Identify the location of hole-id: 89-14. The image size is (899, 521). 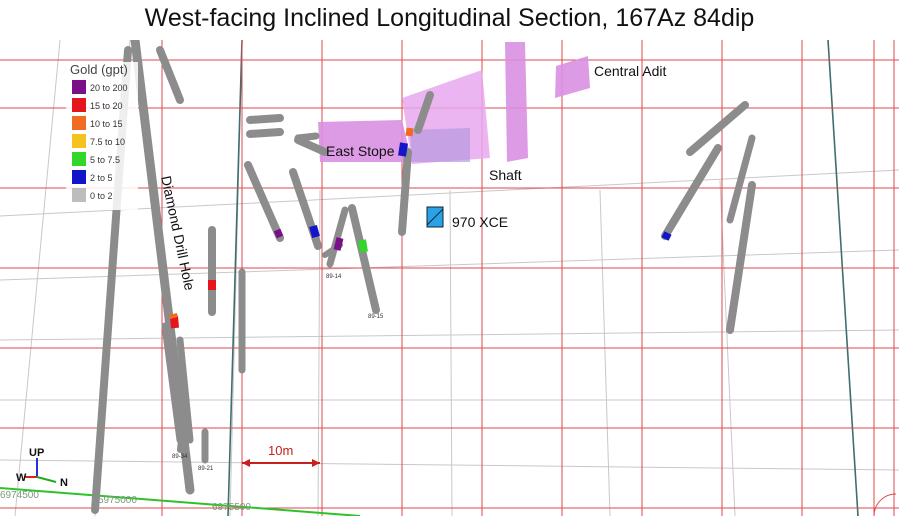
(334, 277).